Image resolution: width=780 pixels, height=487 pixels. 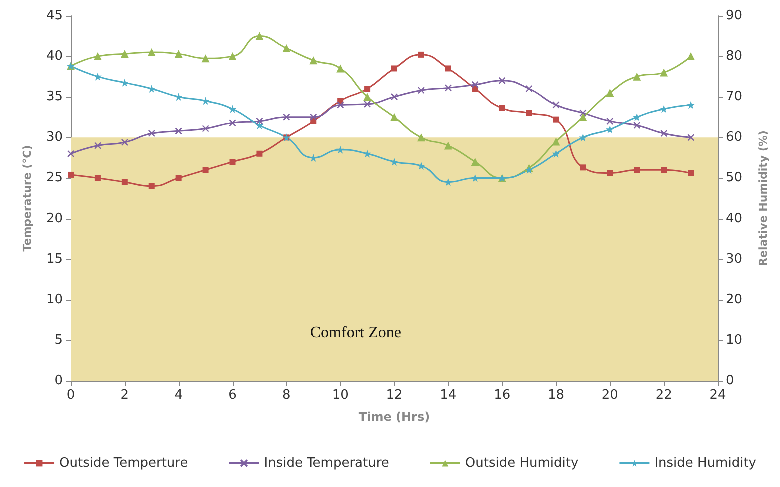 I want to click on y-tick-label: 40, so click(x=54, y=56).